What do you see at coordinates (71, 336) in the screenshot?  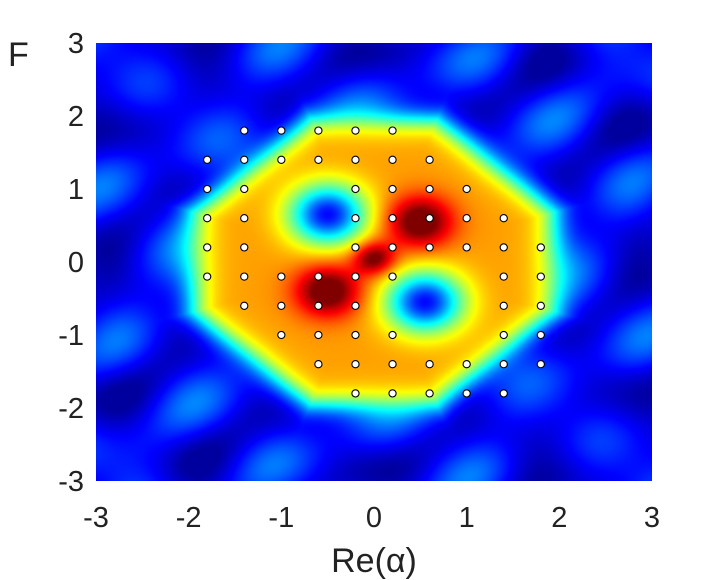 I see `y-tick-label: -1` at bounding box center [71, 336].